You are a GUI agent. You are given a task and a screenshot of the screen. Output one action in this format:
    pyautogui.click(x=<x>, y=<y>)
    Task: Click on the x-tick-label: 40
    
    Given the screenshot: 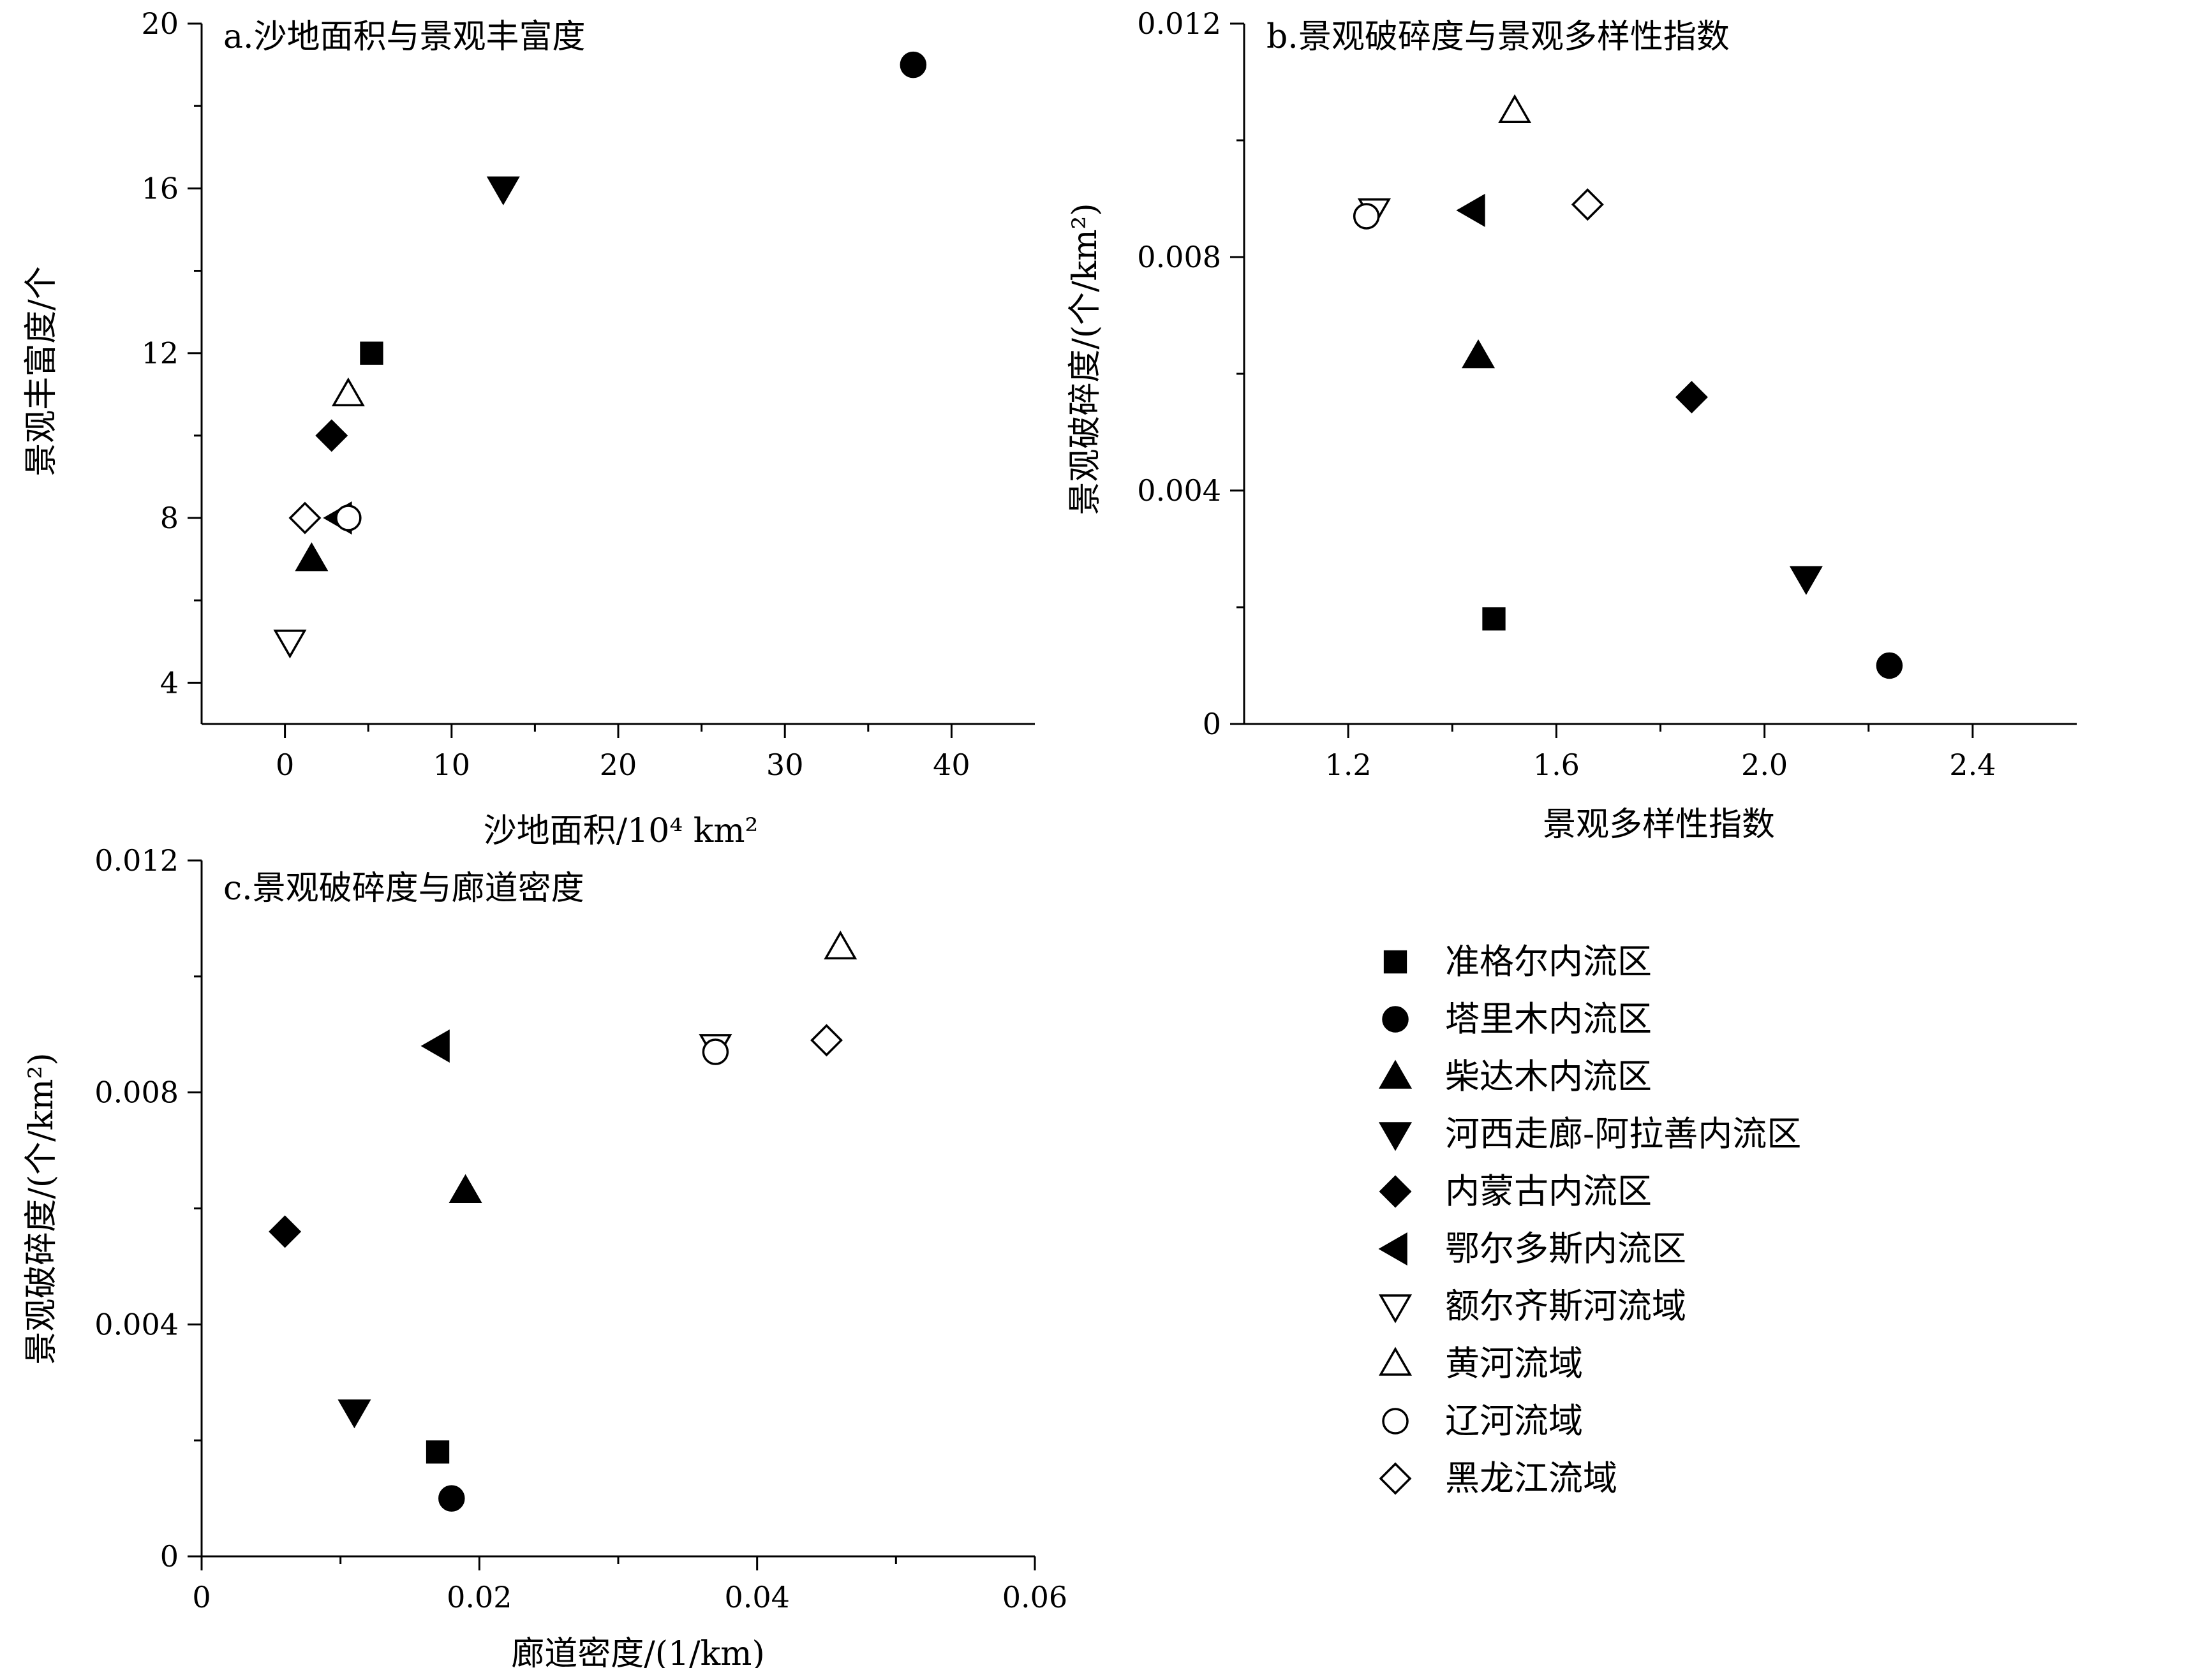 What is the action you would take?
    pyautogui.click(x=951, y=765)
    